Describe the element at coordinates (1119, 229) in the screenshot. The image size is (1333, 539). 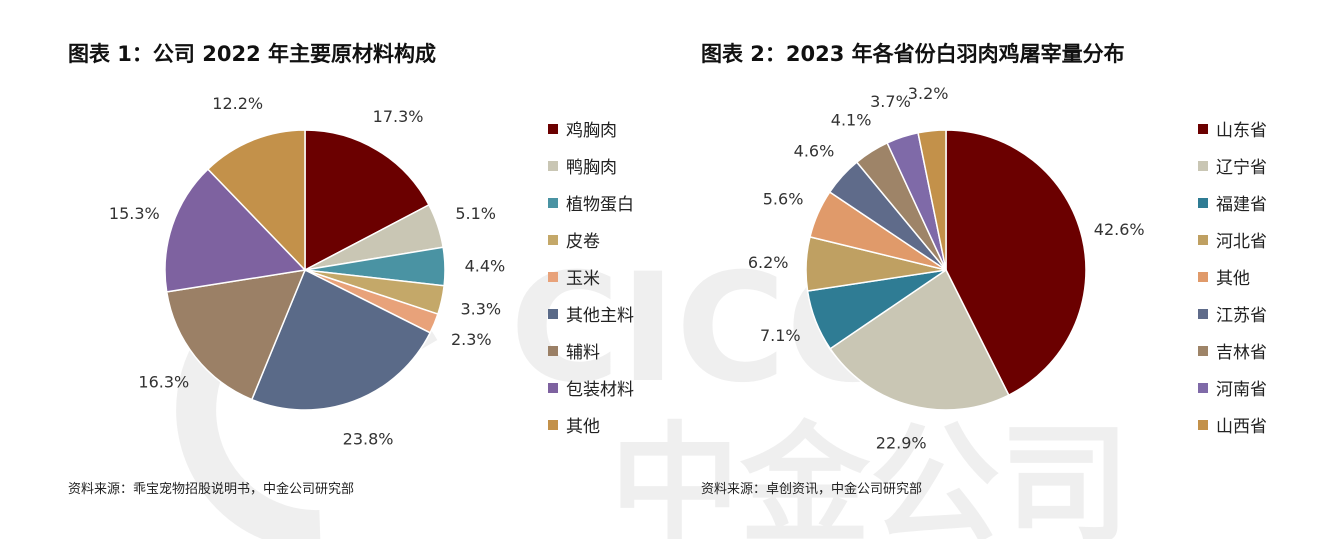
I see `slice-data-label: 42.6%` at that location.